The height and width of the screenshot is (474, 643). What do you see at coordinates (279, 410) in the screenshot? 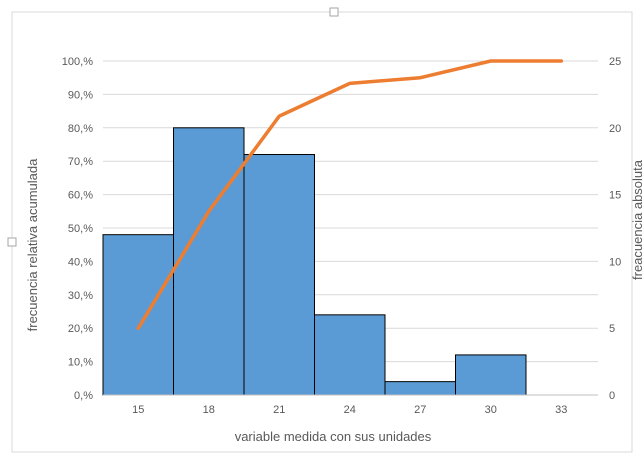
I see `x-tick-label: 21` at bounding box center [279, 410].